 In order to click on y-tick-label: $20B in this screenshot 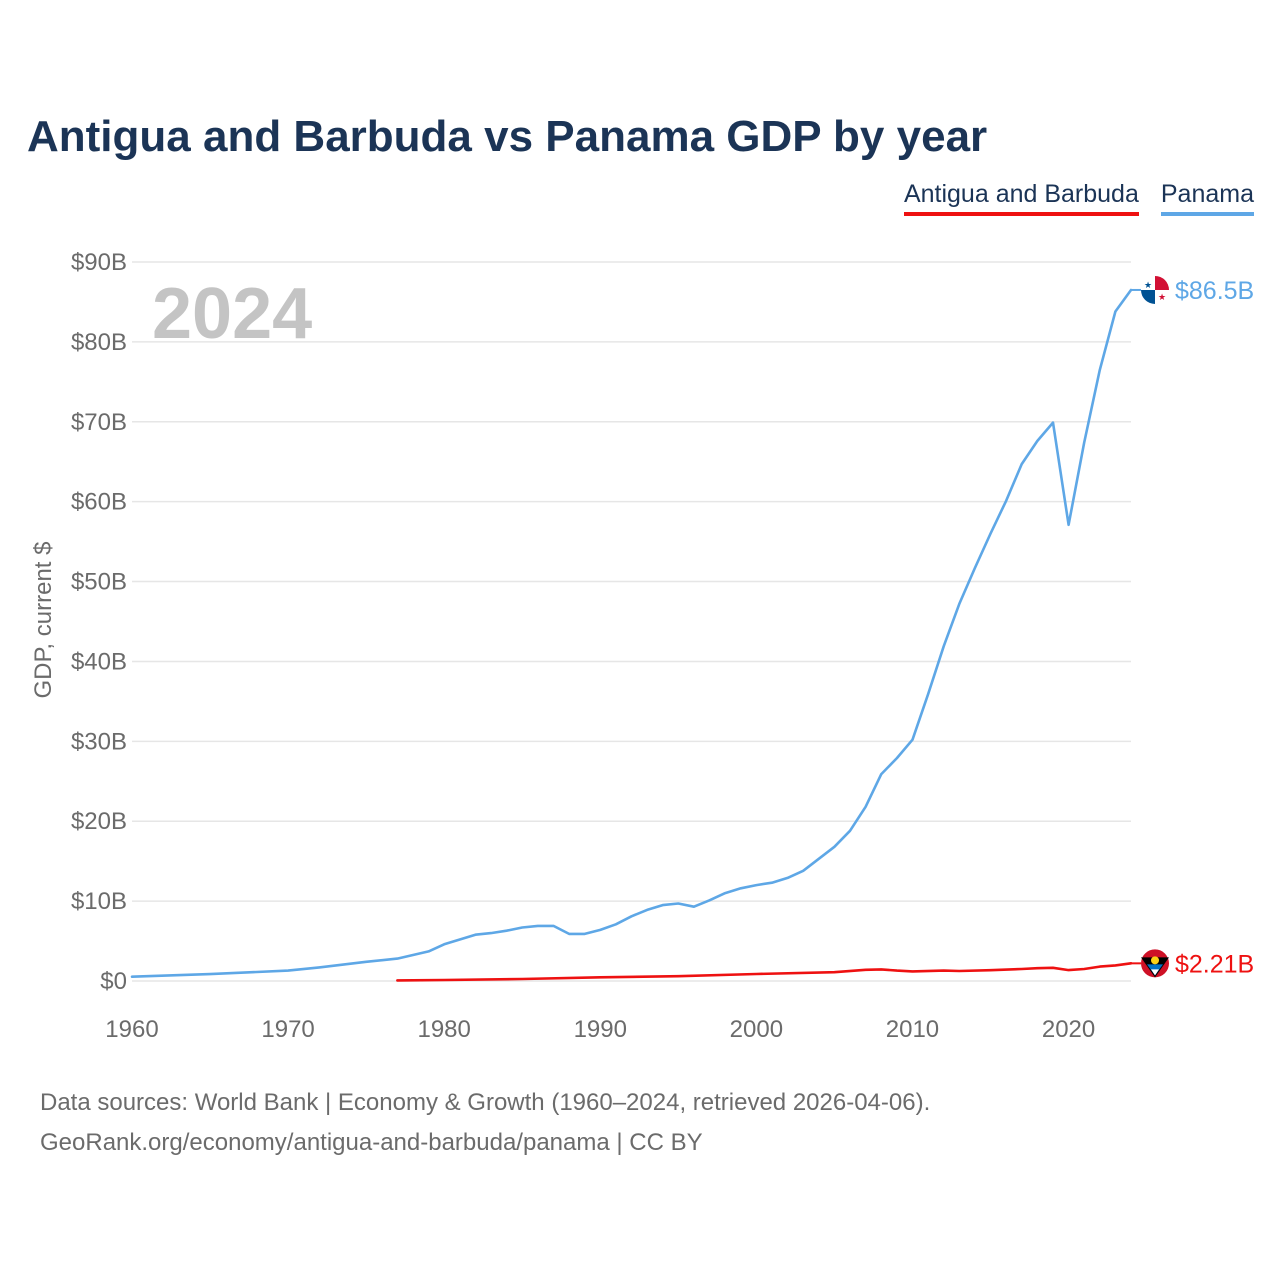, I will do `click(99, 821)`.